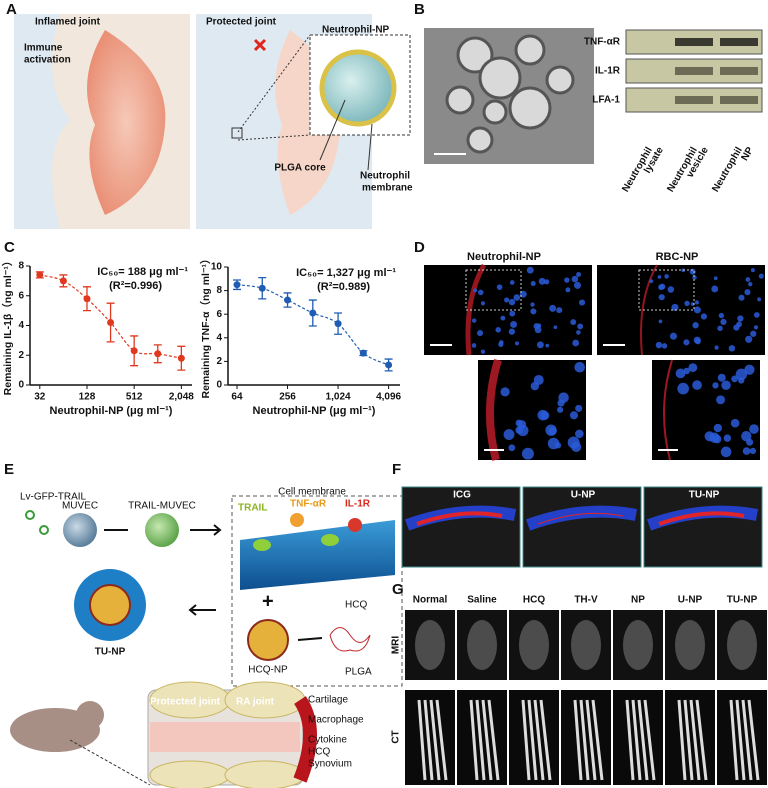 The height and width of the screenshot is (788, 768). I want to click on pointer, so click(370, 147).